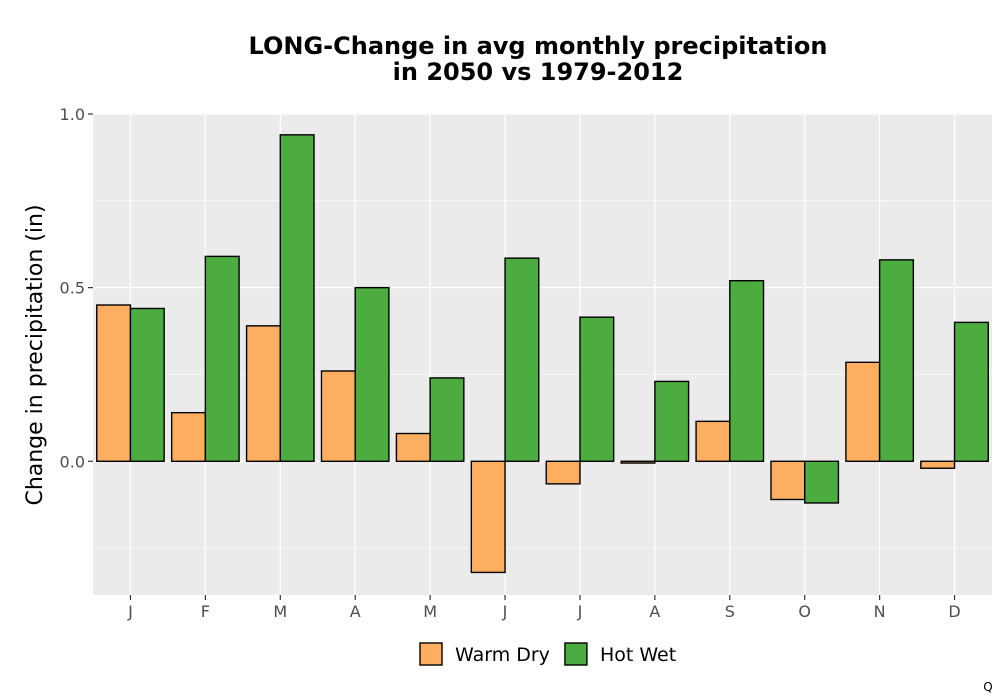  What do you see at coordinates (804, 611) in the screenshot?
I see `x-tick-label: O` at bounding box center [804, 611].